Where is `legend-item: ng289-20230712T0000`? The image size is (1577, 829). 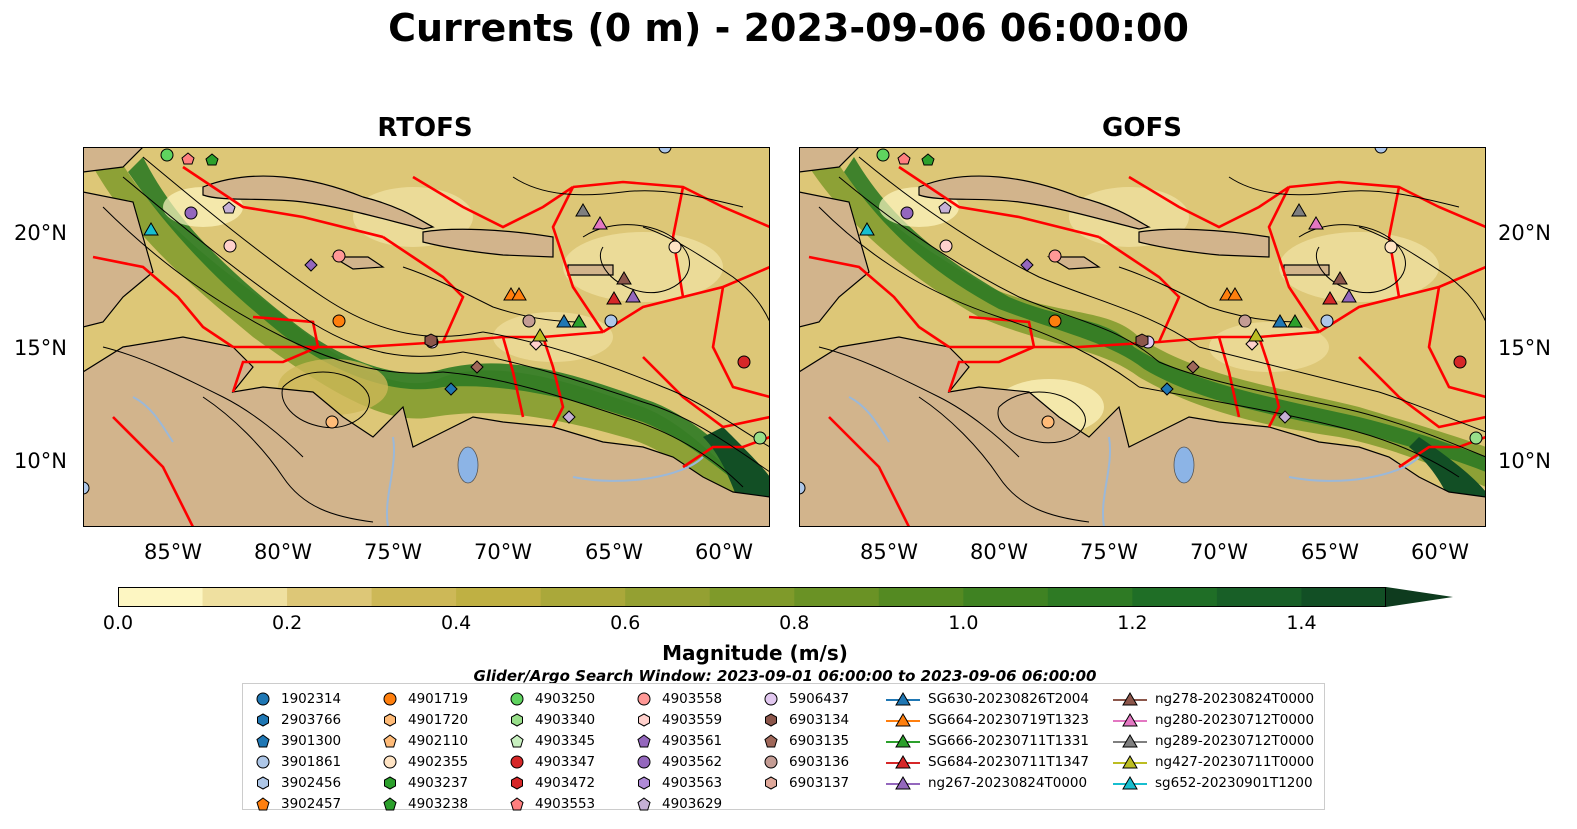
legend-item: ng289-20230712T0000 is located at coordinates (1213, 740).